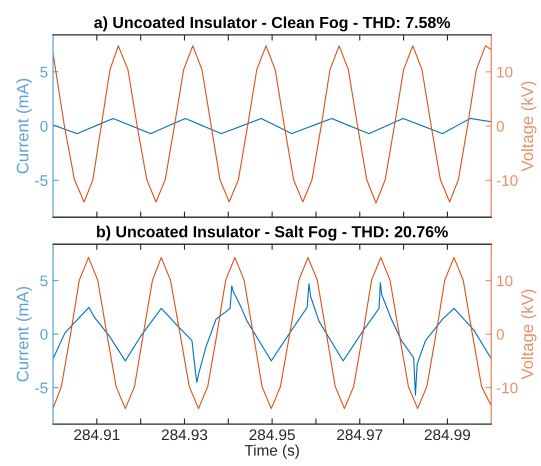  What do you see at coordinates (359, 434) in the screenshot?
I see `x-tick-label: 284.97` at bounding box center [359, 434].